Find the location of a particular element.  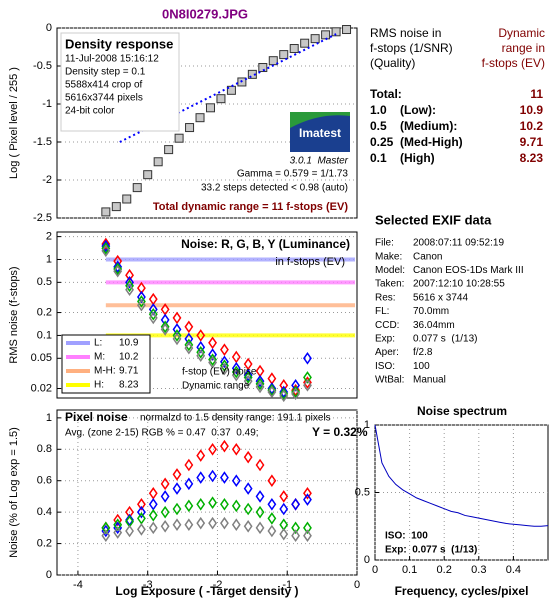

legend-value: 9.71 is located at coordinates (129, 371).